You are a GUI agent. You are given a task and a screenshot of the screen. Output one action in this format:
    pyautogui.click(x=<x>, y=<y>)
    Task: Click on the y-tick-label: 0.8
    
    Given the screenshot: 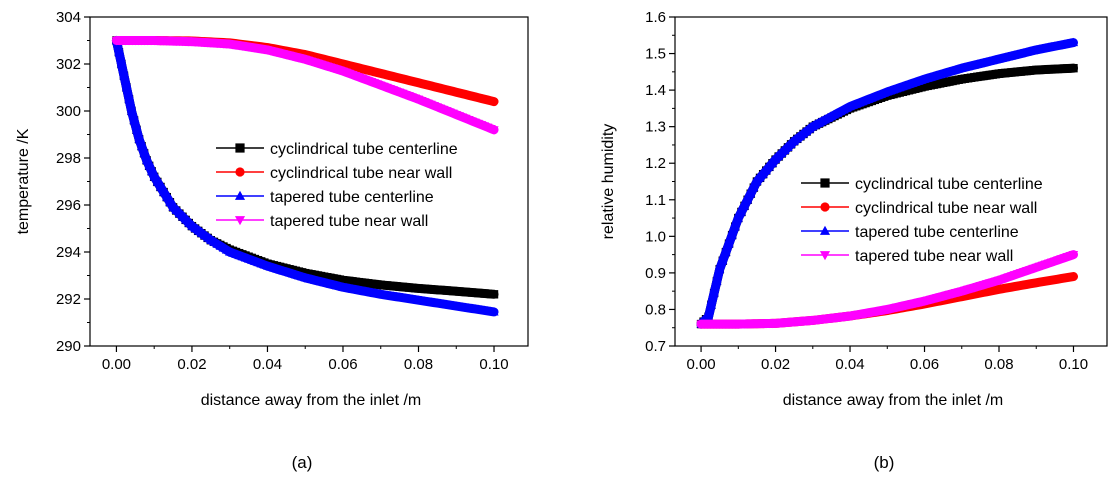 What is the action you would take?
    pyautogui.click(x=655, y=309)
    